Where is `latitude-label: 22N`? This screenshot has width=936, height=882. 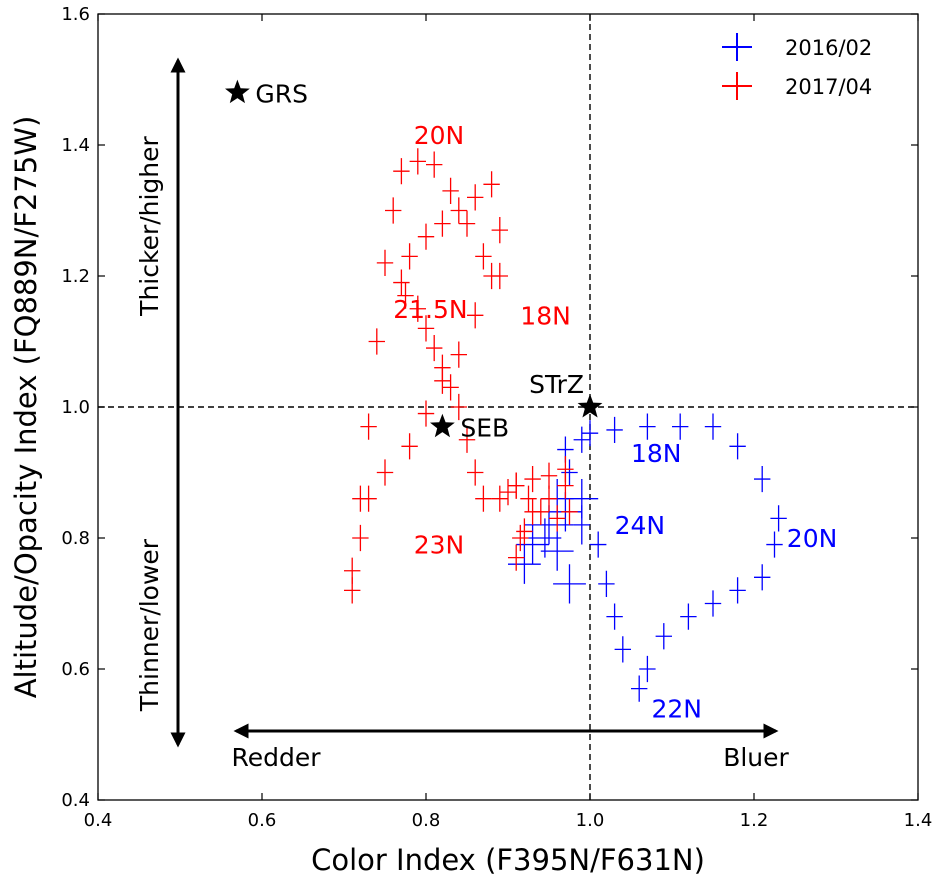 latitude-label: 22N is located at coordinates (677, 708).